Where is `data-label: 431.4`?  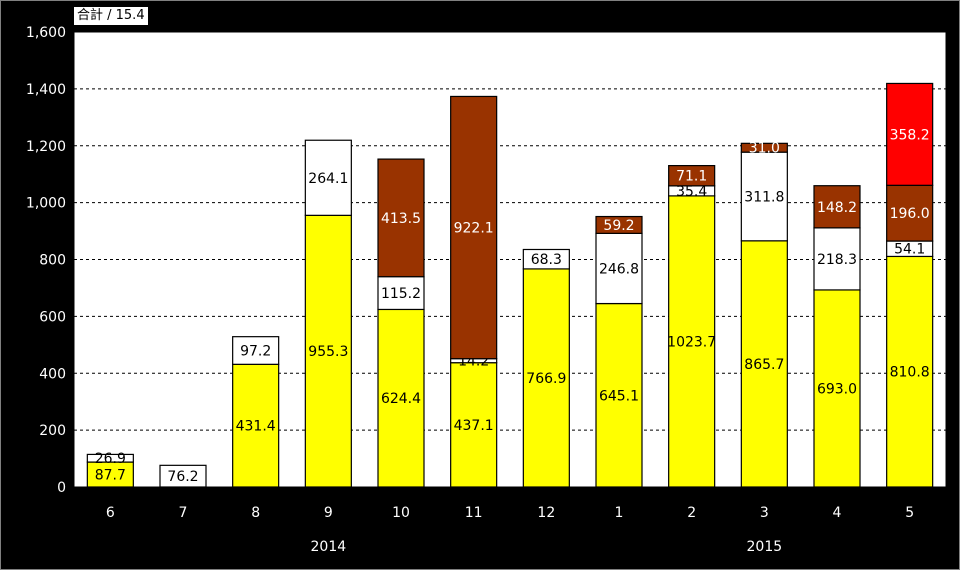
data-label: 431.4 is located at coordinates (256, 427).